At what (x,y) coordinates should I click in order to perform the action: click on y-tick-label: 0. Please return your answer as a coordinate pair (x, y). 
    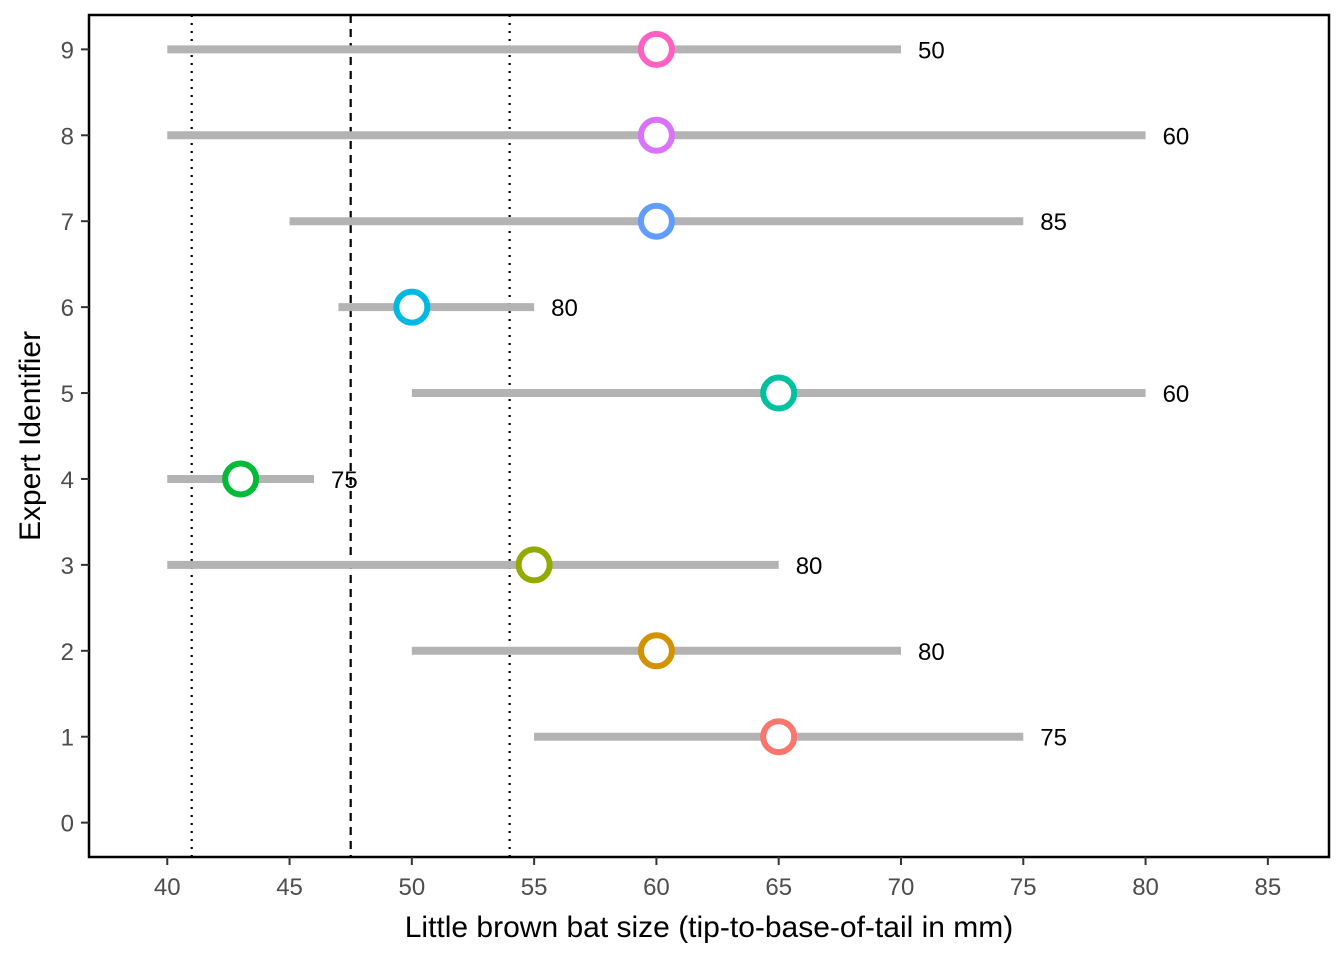
    Looking at the image, I should click on (67, 824).